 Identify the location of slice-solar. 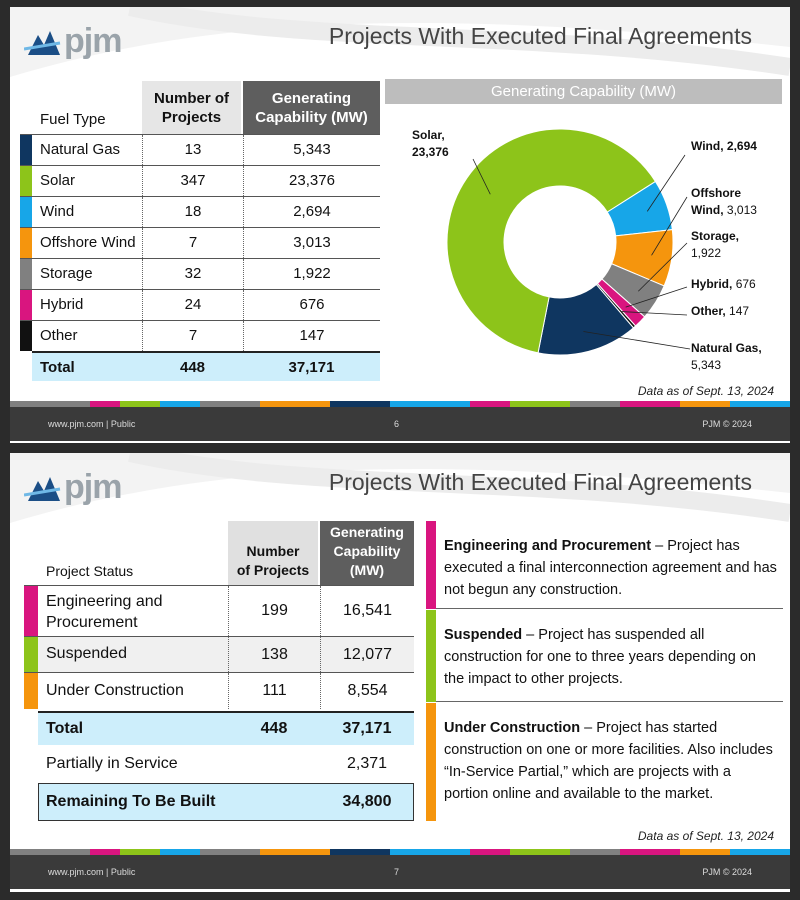
(551, 241).